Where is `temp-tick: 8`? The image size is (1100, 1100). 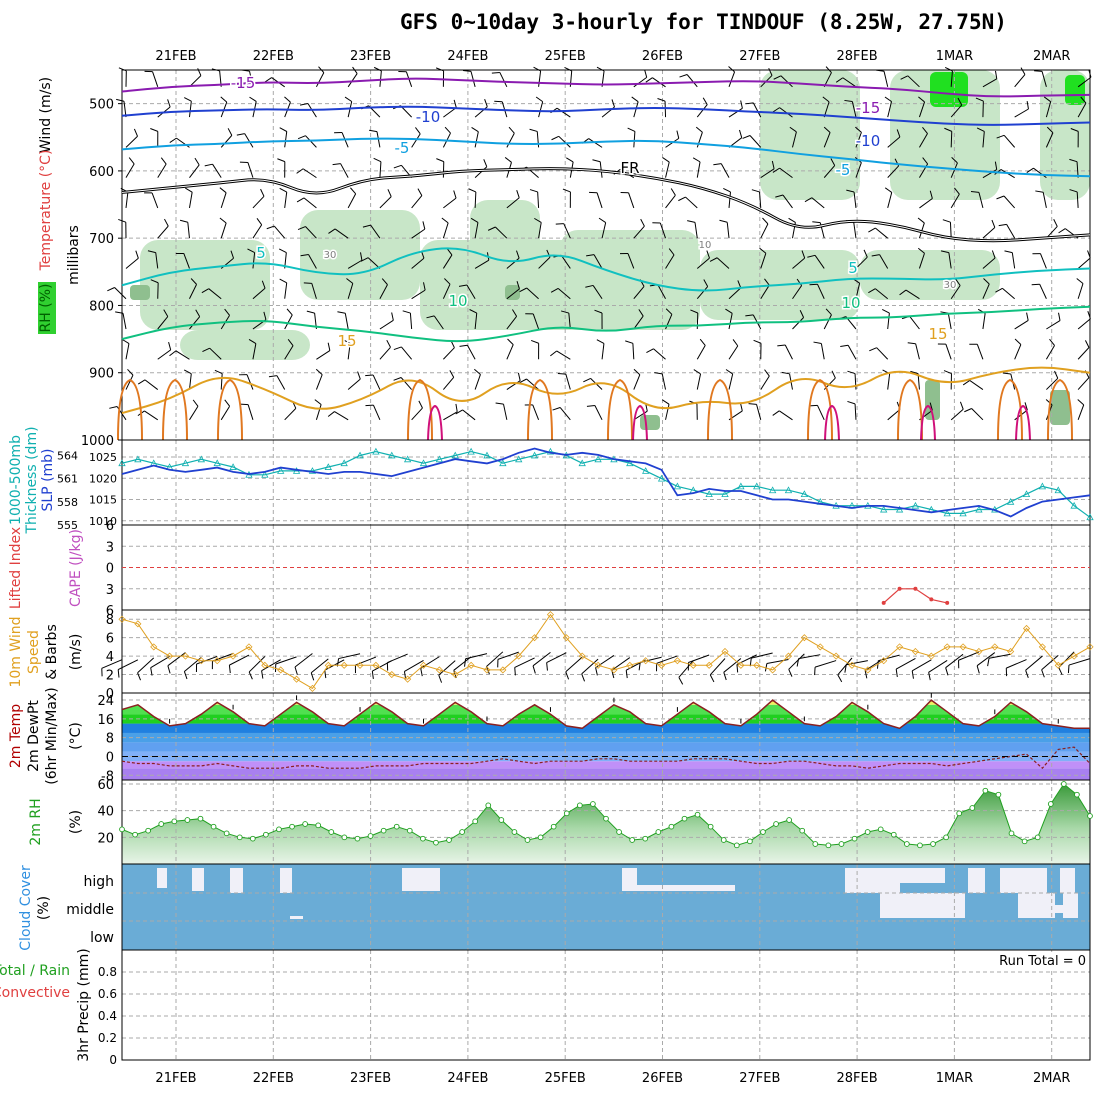 temp-tick: 8 is located at coordinates (110, 739).